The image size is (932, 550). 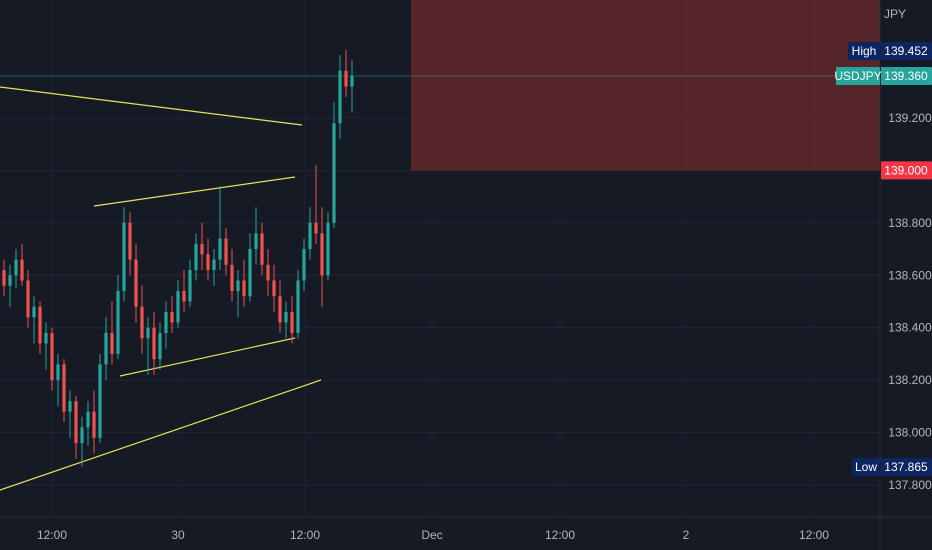 What do you see at coordinates (910, 223) in the screenshot?
I see `y-tick-label: 138.800` at bounding box center [910, 223].